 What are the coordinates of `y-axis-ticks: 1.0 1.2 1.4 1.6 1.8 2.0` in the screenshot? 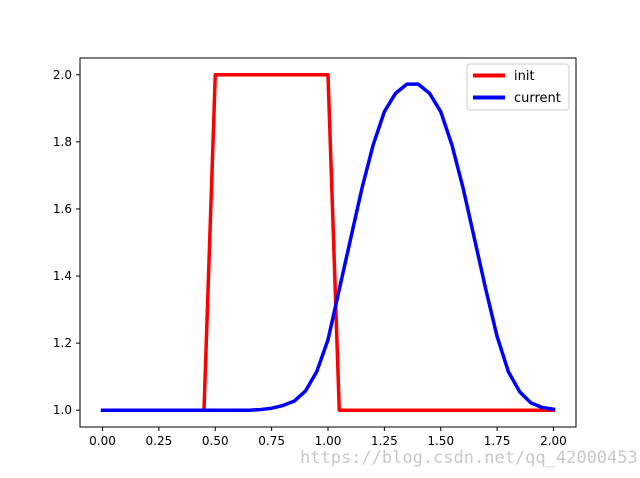 It's located at (66, 242).